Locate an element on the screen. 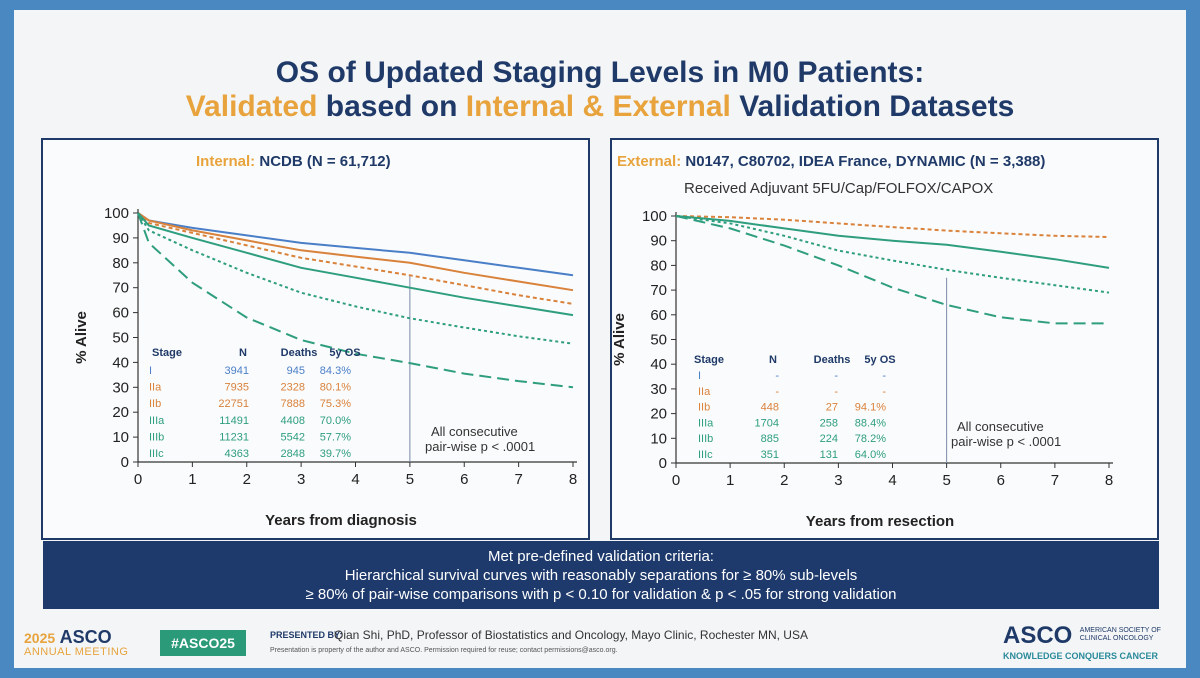 The width and height of the screenshot is (1200, 678). survival-curve-stage-IIIc is located at coordinates (892, 270).